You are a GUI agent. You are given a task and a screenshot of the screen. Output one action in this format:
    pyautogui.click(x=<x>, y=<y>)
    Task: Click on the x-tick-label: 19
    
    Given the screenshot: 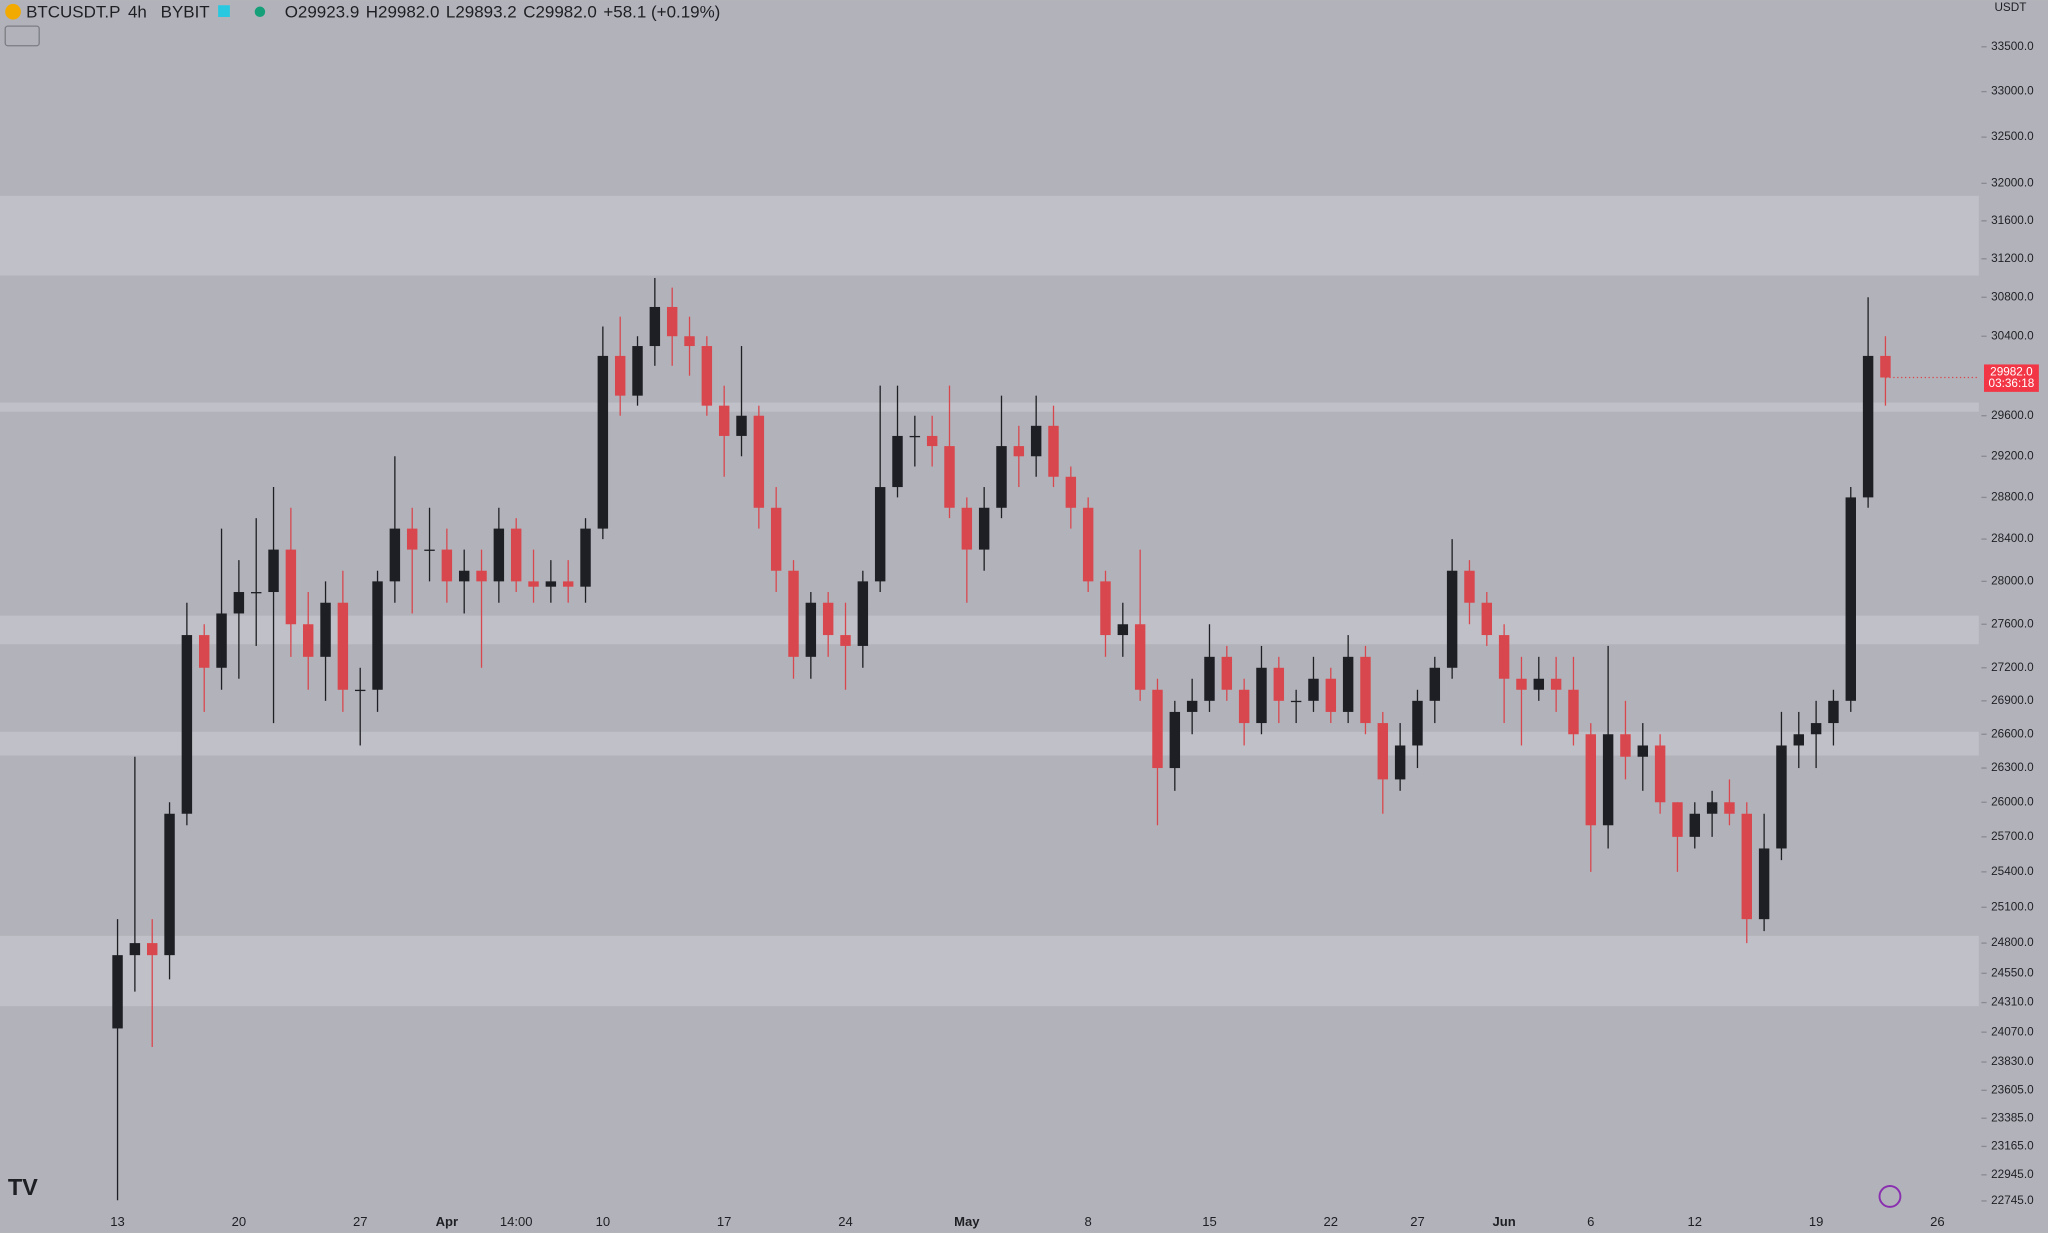 What is the action you would take?
    pyautogui.click(x=1816, y=1221)
    